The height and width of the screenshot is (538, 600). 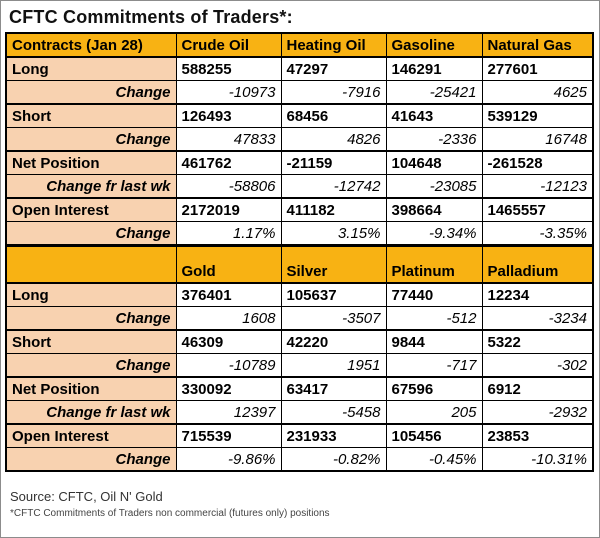 I want to click on table-cell: -12742, so click(x=333, y=186).